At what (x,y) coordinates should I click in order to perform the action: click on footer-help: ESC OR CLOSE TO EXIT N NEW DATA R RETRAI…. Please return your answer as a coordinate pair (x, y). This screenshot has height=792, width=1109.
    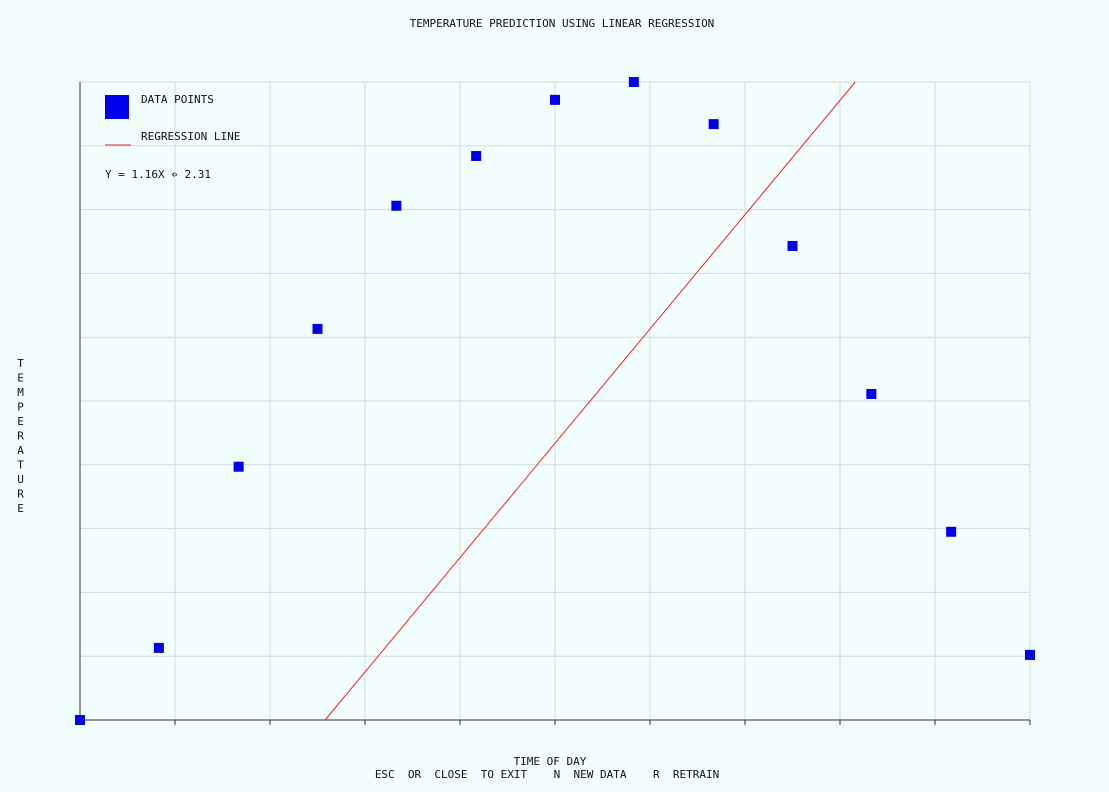
    Looking at the image, I should click on (547, 774).